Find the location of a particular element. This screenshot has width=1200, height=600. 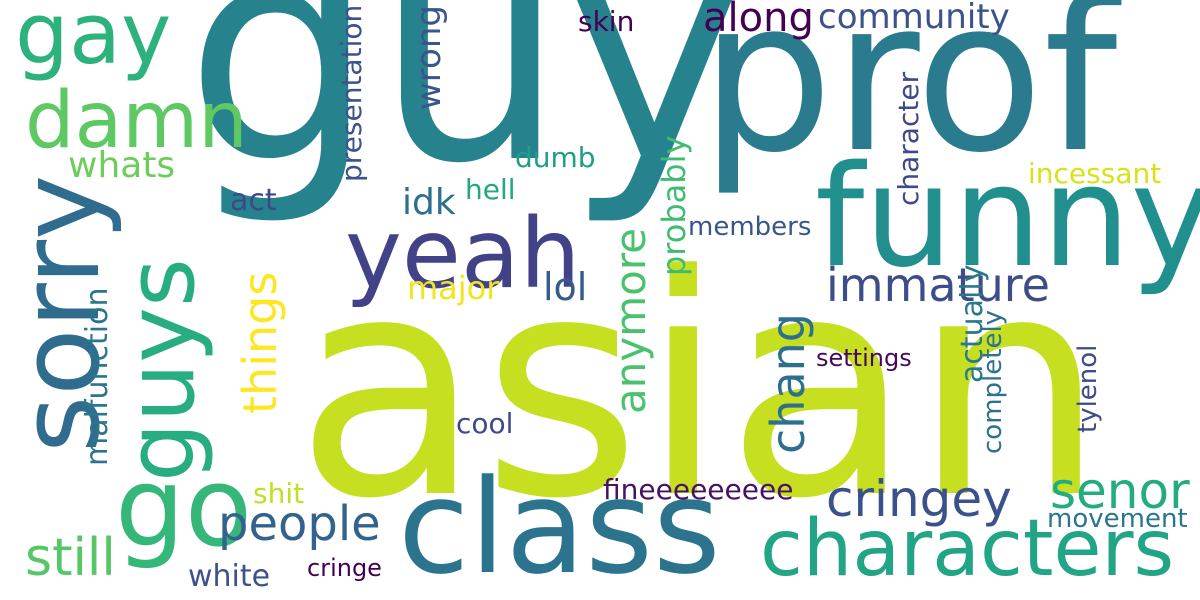

word-wrong: wrong is located at coordinates (429, 57).